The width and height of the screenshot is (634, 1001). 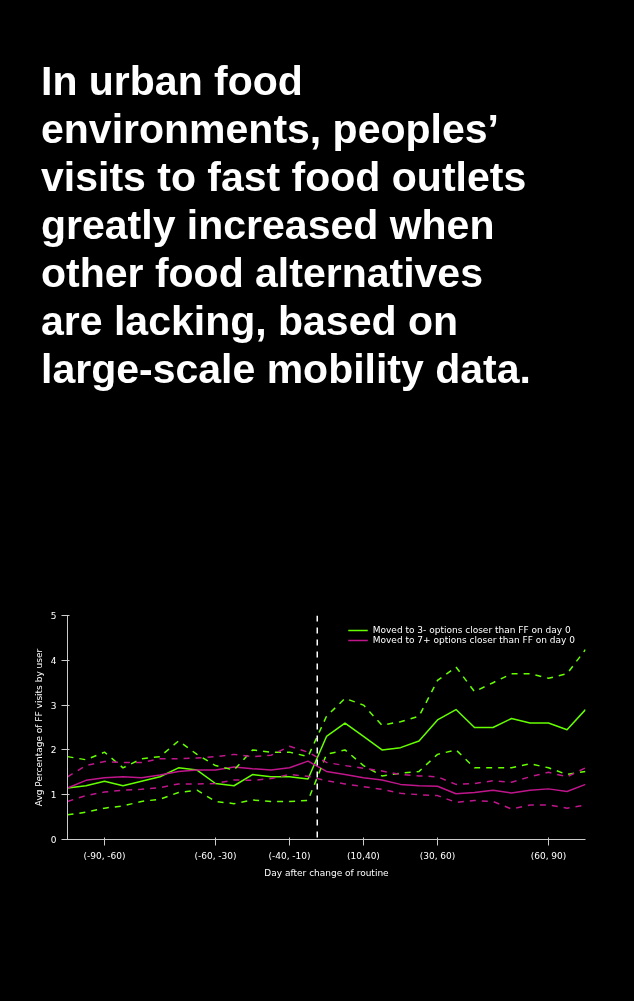 I want to click on y-tick-label: 0, so click(x=53, y=840).